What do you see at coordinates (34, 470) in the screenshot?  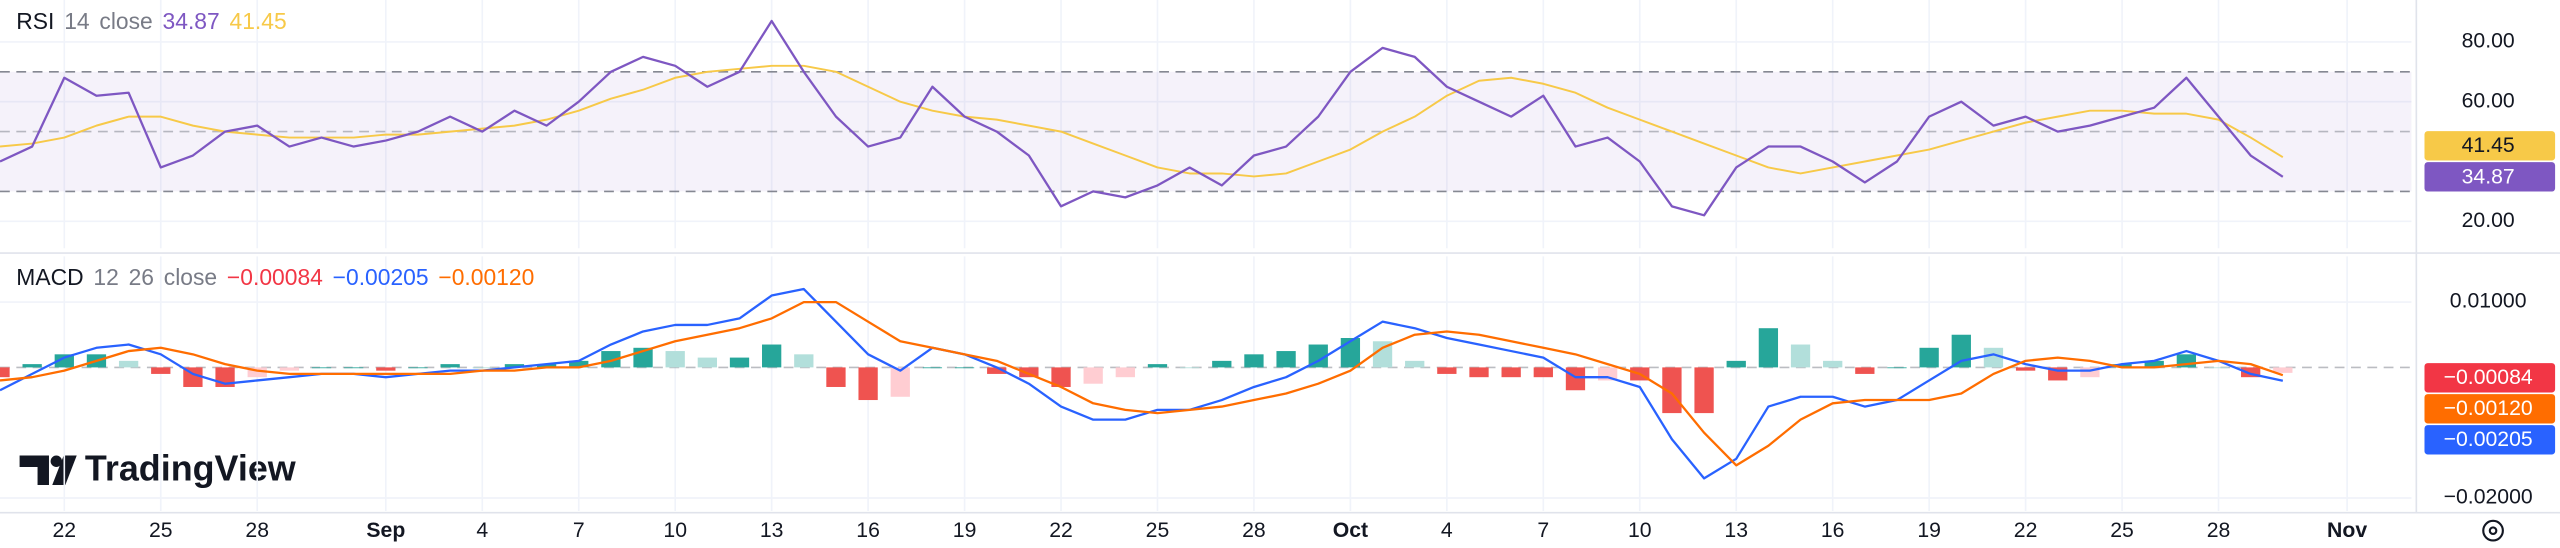 I see `logo-t` at bounding box center [34, 470].